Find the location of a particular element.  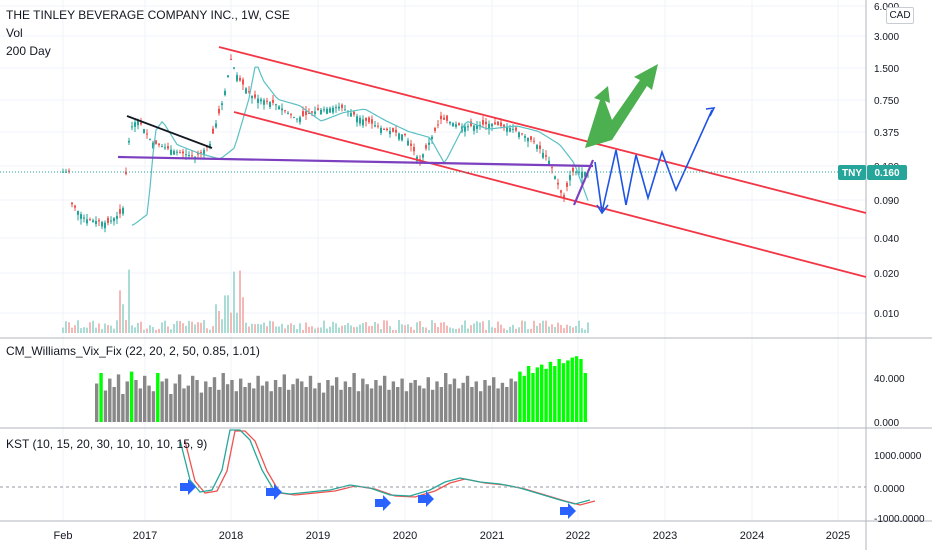

ticker-badge-text: TNY is located at coordinates (852, 173).